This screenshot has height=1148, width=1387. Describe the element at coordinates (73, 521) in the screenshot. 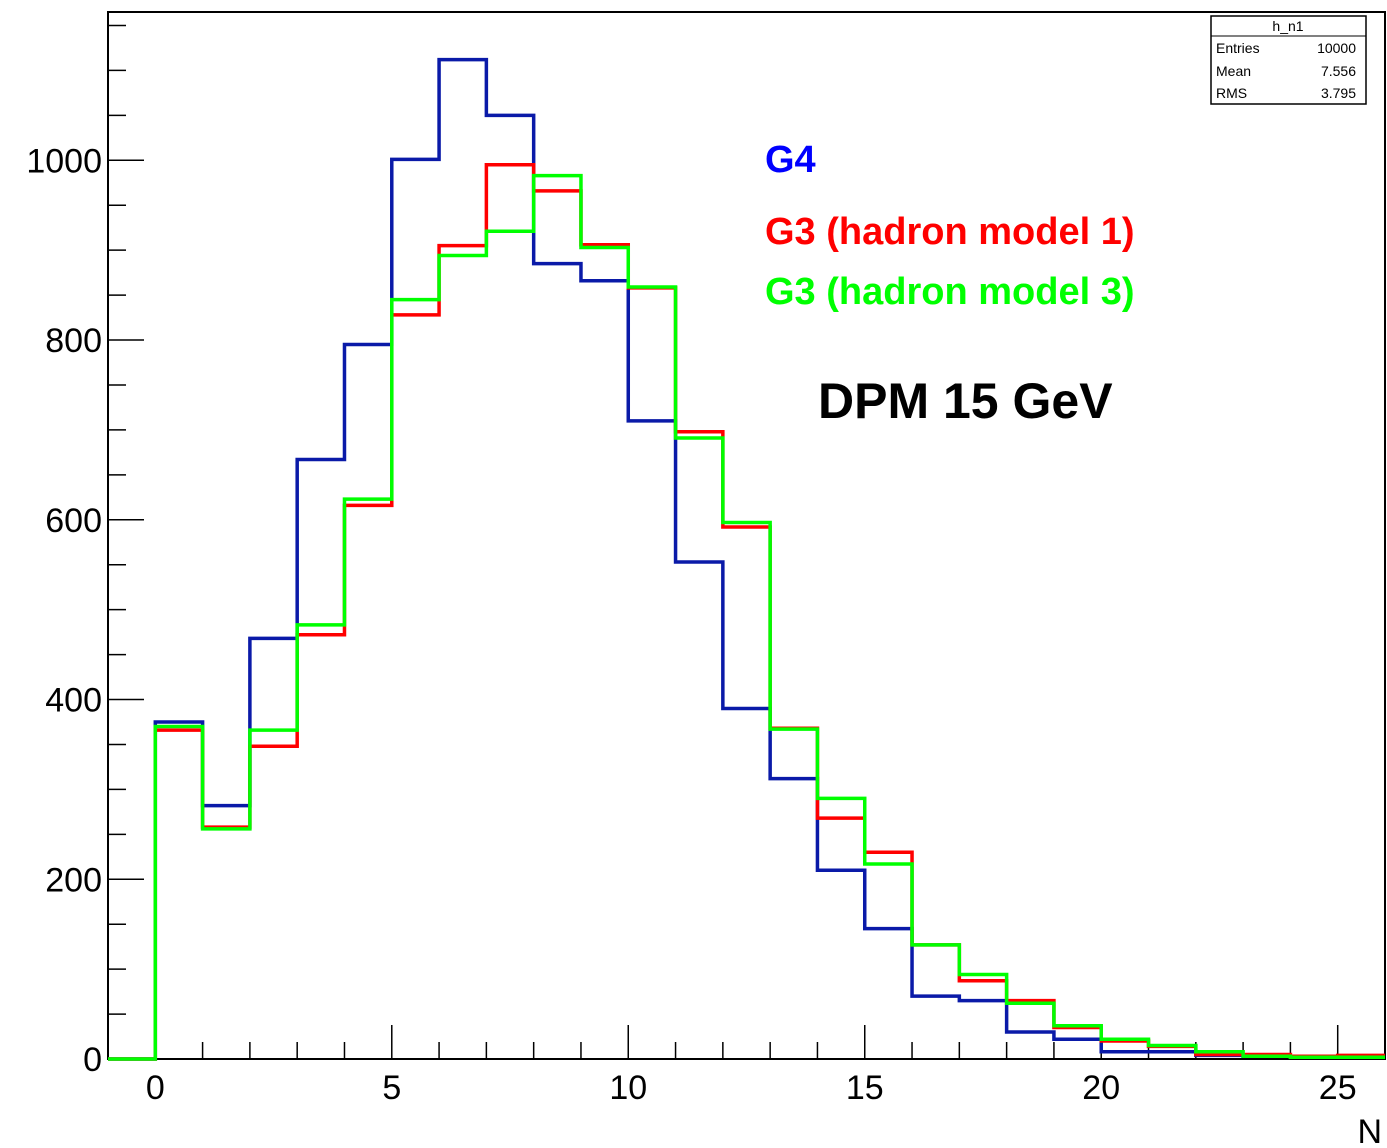

I see `y-tick-label: 600` at that location.